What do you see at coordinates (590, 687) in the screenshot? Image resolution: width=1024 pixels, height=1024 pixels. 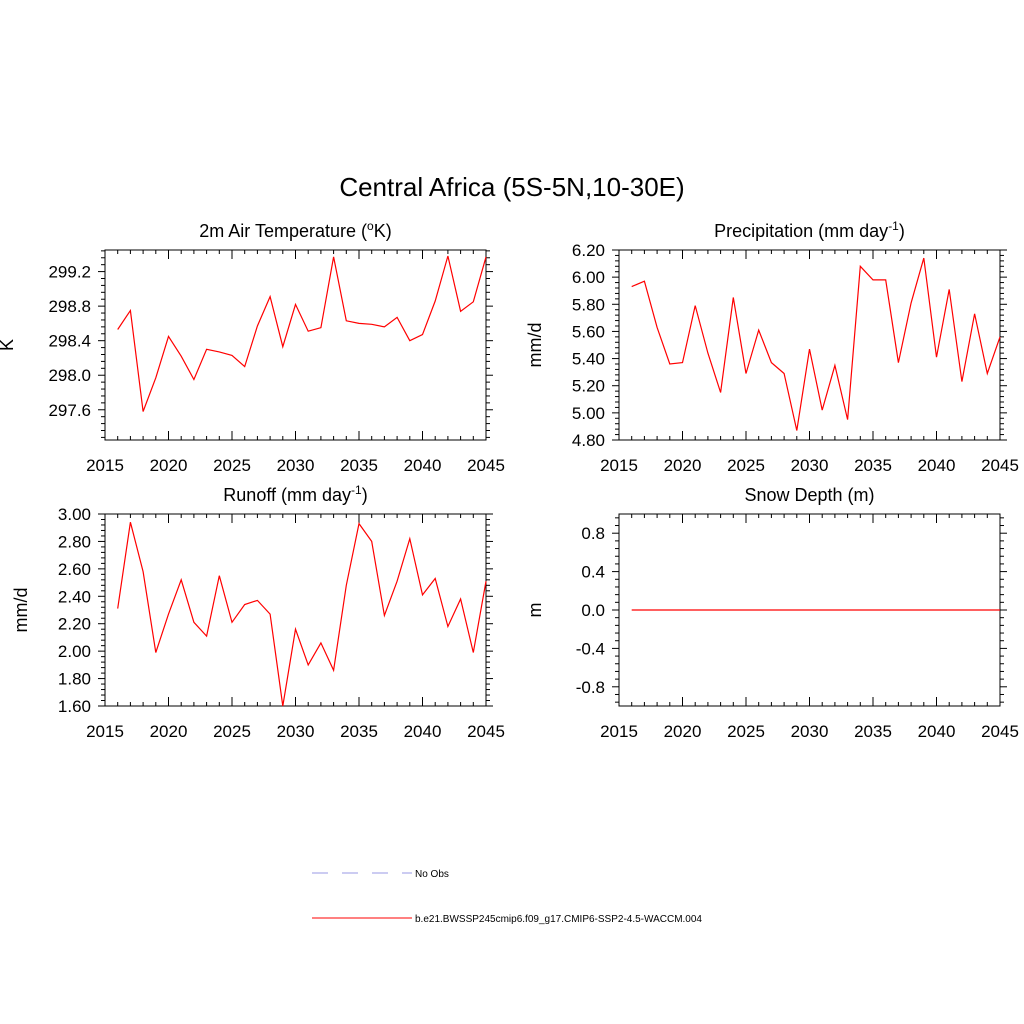 I see `y-tick-label: -0.8` at bounding box center [590, 687].